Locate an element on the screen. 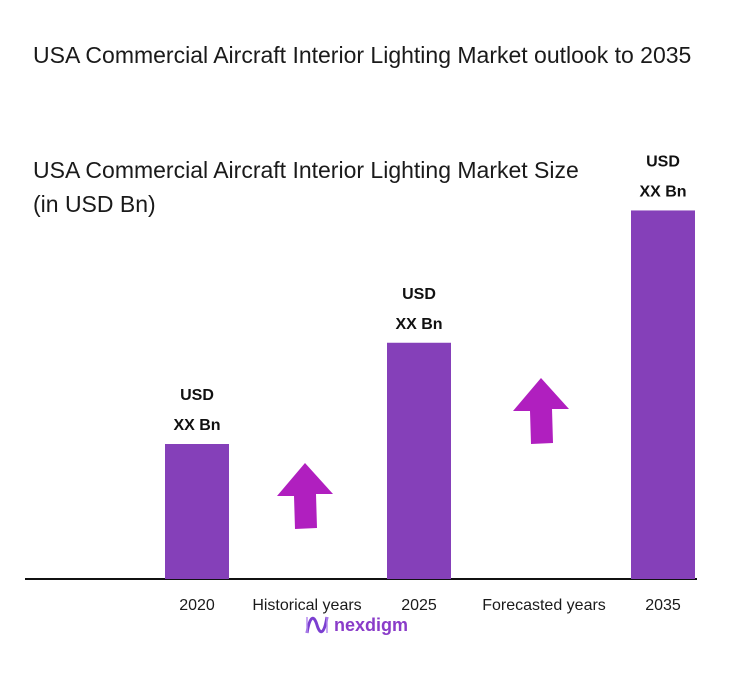 The image size is (742, 679). data-label-2035: USD is located at coordinates (663, 161).